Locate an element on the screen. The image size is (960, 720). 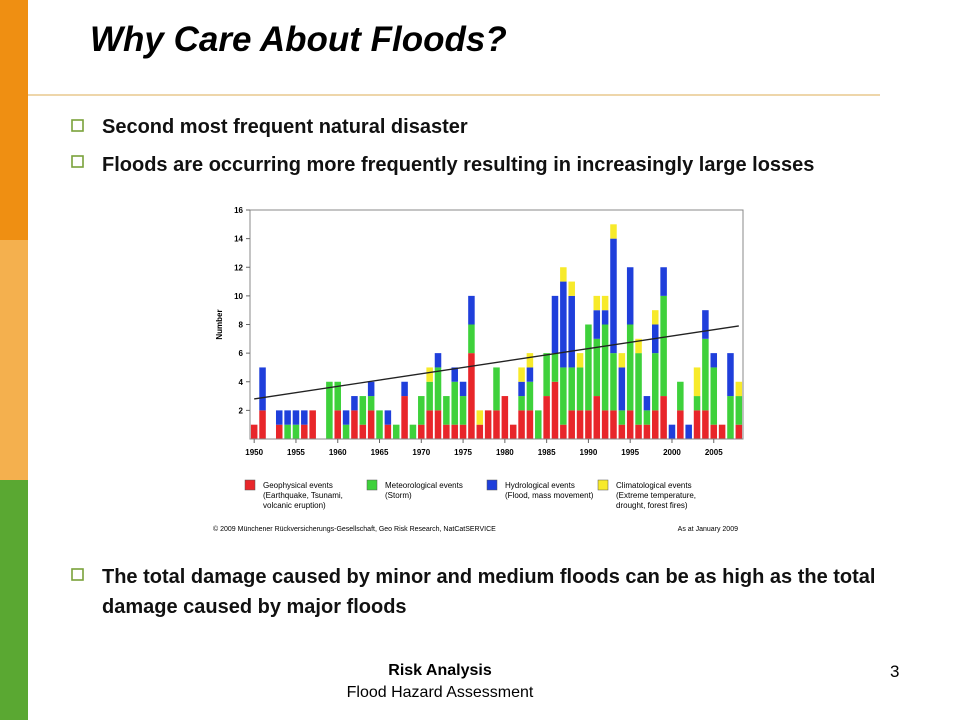
x-tick-label: 1960 is located at coordinates (338, 452).